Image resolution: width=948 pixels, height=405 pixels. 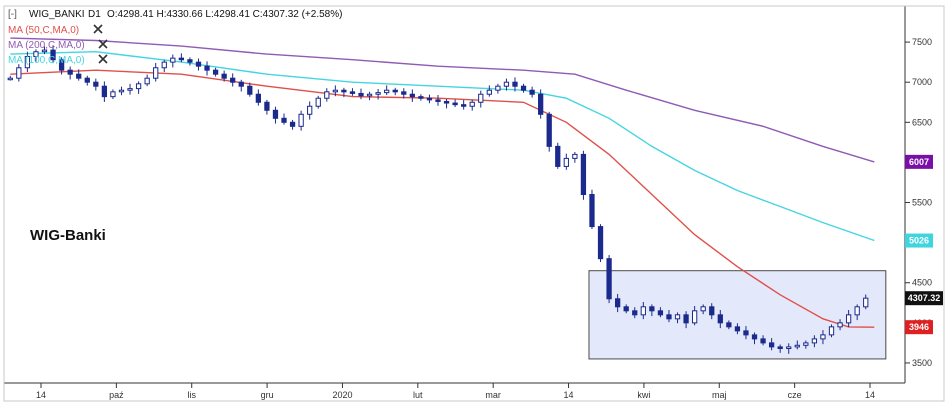 What do you see at coordinates (68, 235) in the screenshot?
I see `chart-caption: WIG-Banki` at bounding box center [68, 235].